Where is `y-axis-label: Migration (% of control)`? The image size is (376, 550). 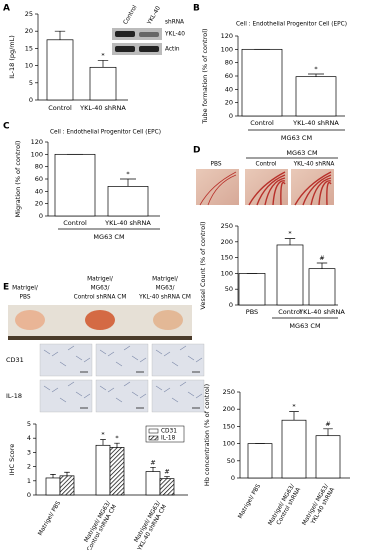 y-axis-label: Migration (% of control) is located at coordinates (18, 179).